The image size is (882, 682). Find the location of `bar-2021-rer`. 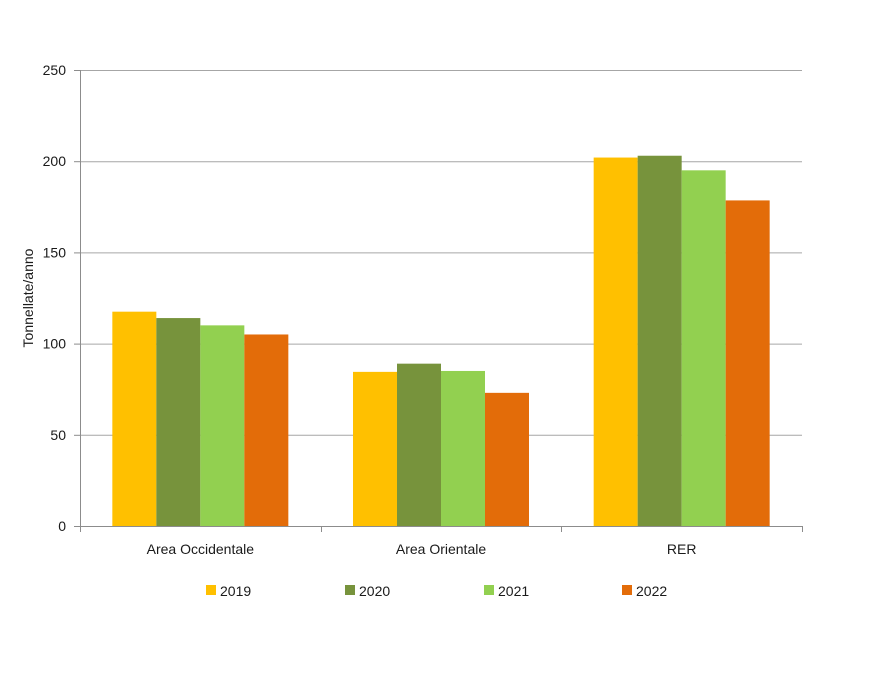

bar-2021-rer is located at coordinates (703, 348).